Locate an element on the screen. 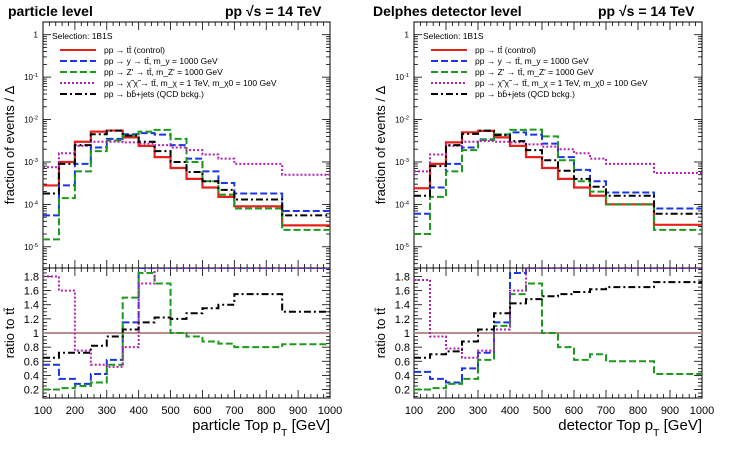 The image size is (747, 451). x-axis-label: particle Top pT [GeV] is located at coordinates (261, 428).